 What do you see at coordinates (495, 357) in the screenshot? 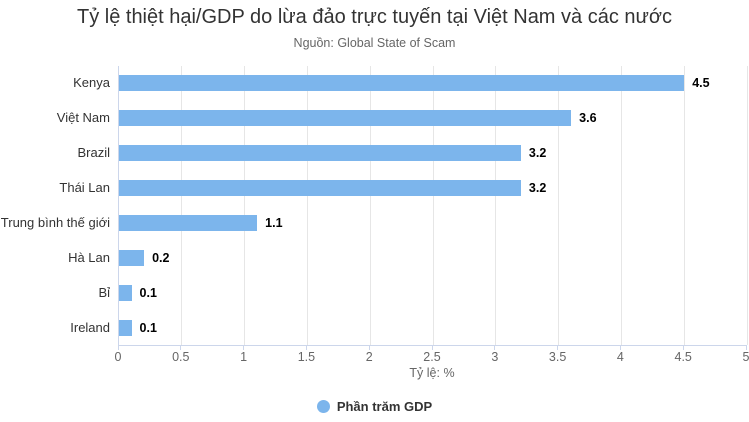
I see `x-tick-label: 3` at bounding box center [495, 357].